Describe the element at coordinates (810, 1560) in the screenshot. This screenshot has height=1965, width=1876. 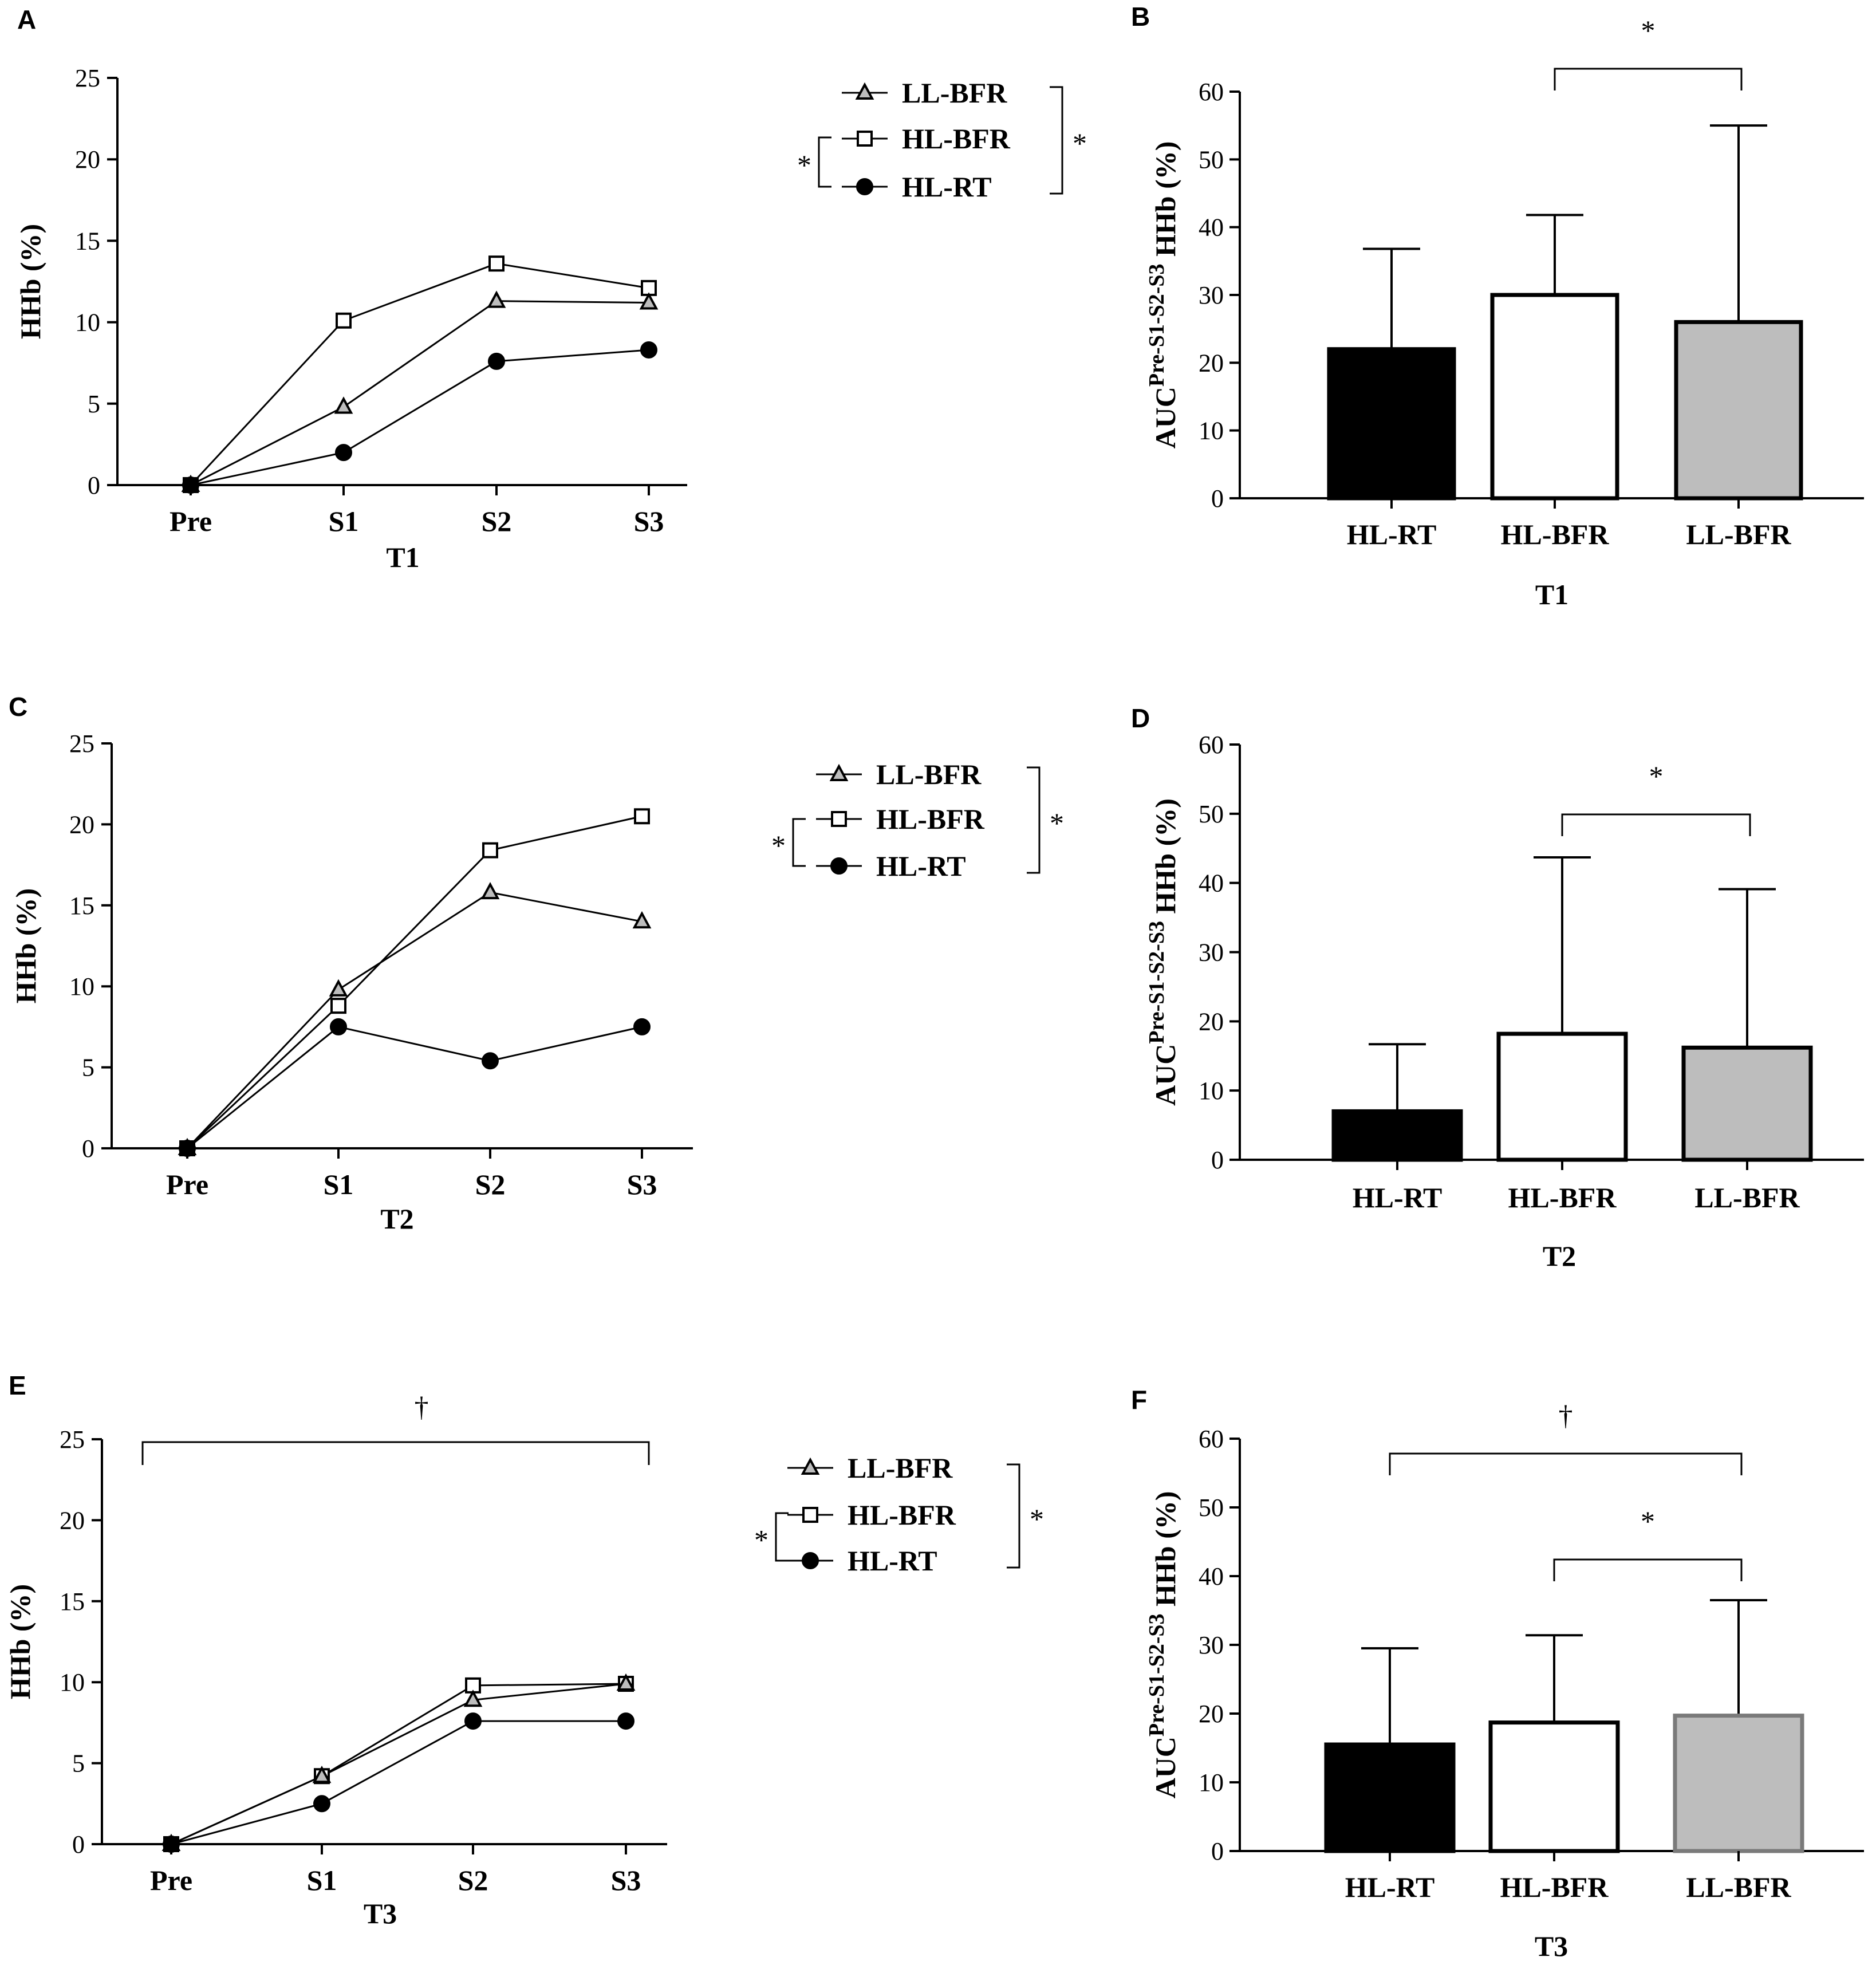
I see `legend-marker-hl-rt` at that location.